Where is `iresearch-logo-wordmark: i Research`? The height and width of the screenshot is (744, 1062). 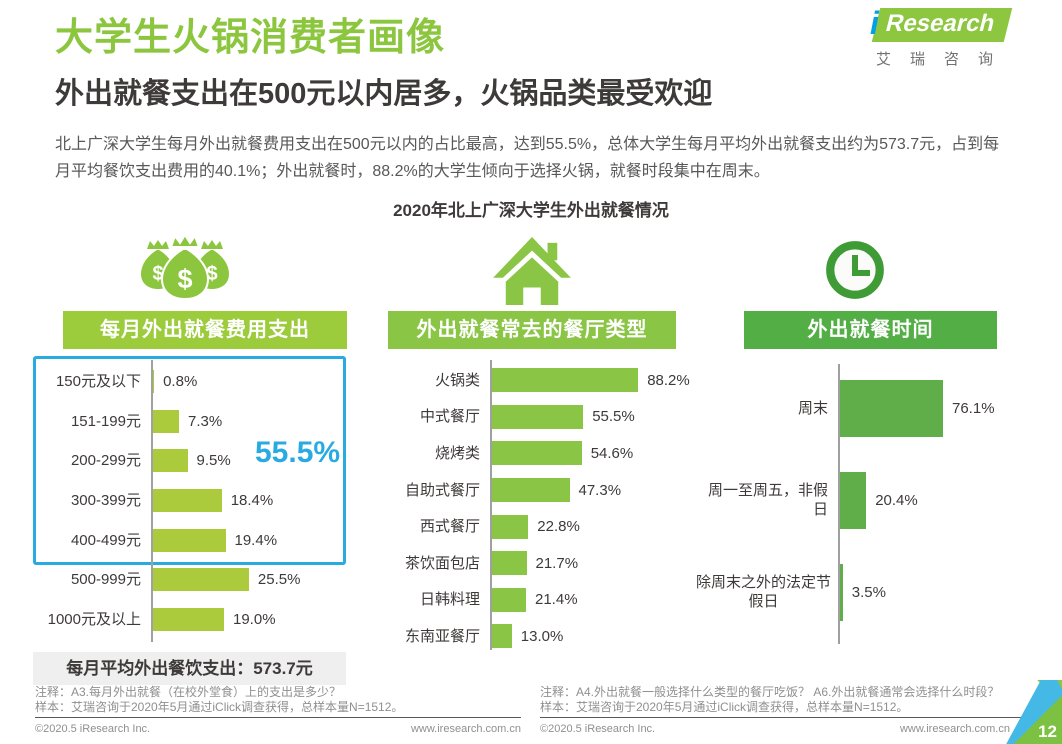 iresearch-logo-wordmark: i Research is located at coordinates (941, 23).